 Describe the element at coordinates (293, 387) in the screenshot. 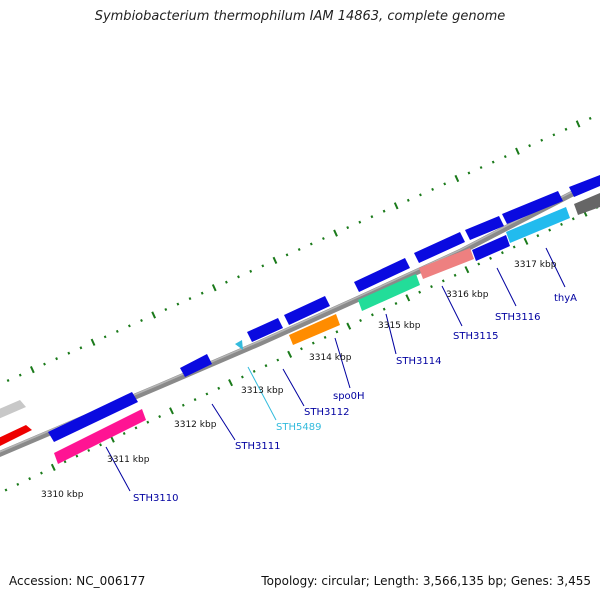

I see `leader-STH3112` at that location.